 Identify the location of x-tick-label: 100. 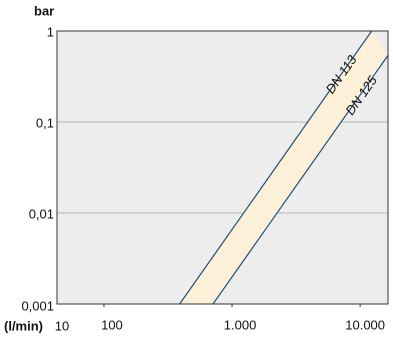
(112, 324).